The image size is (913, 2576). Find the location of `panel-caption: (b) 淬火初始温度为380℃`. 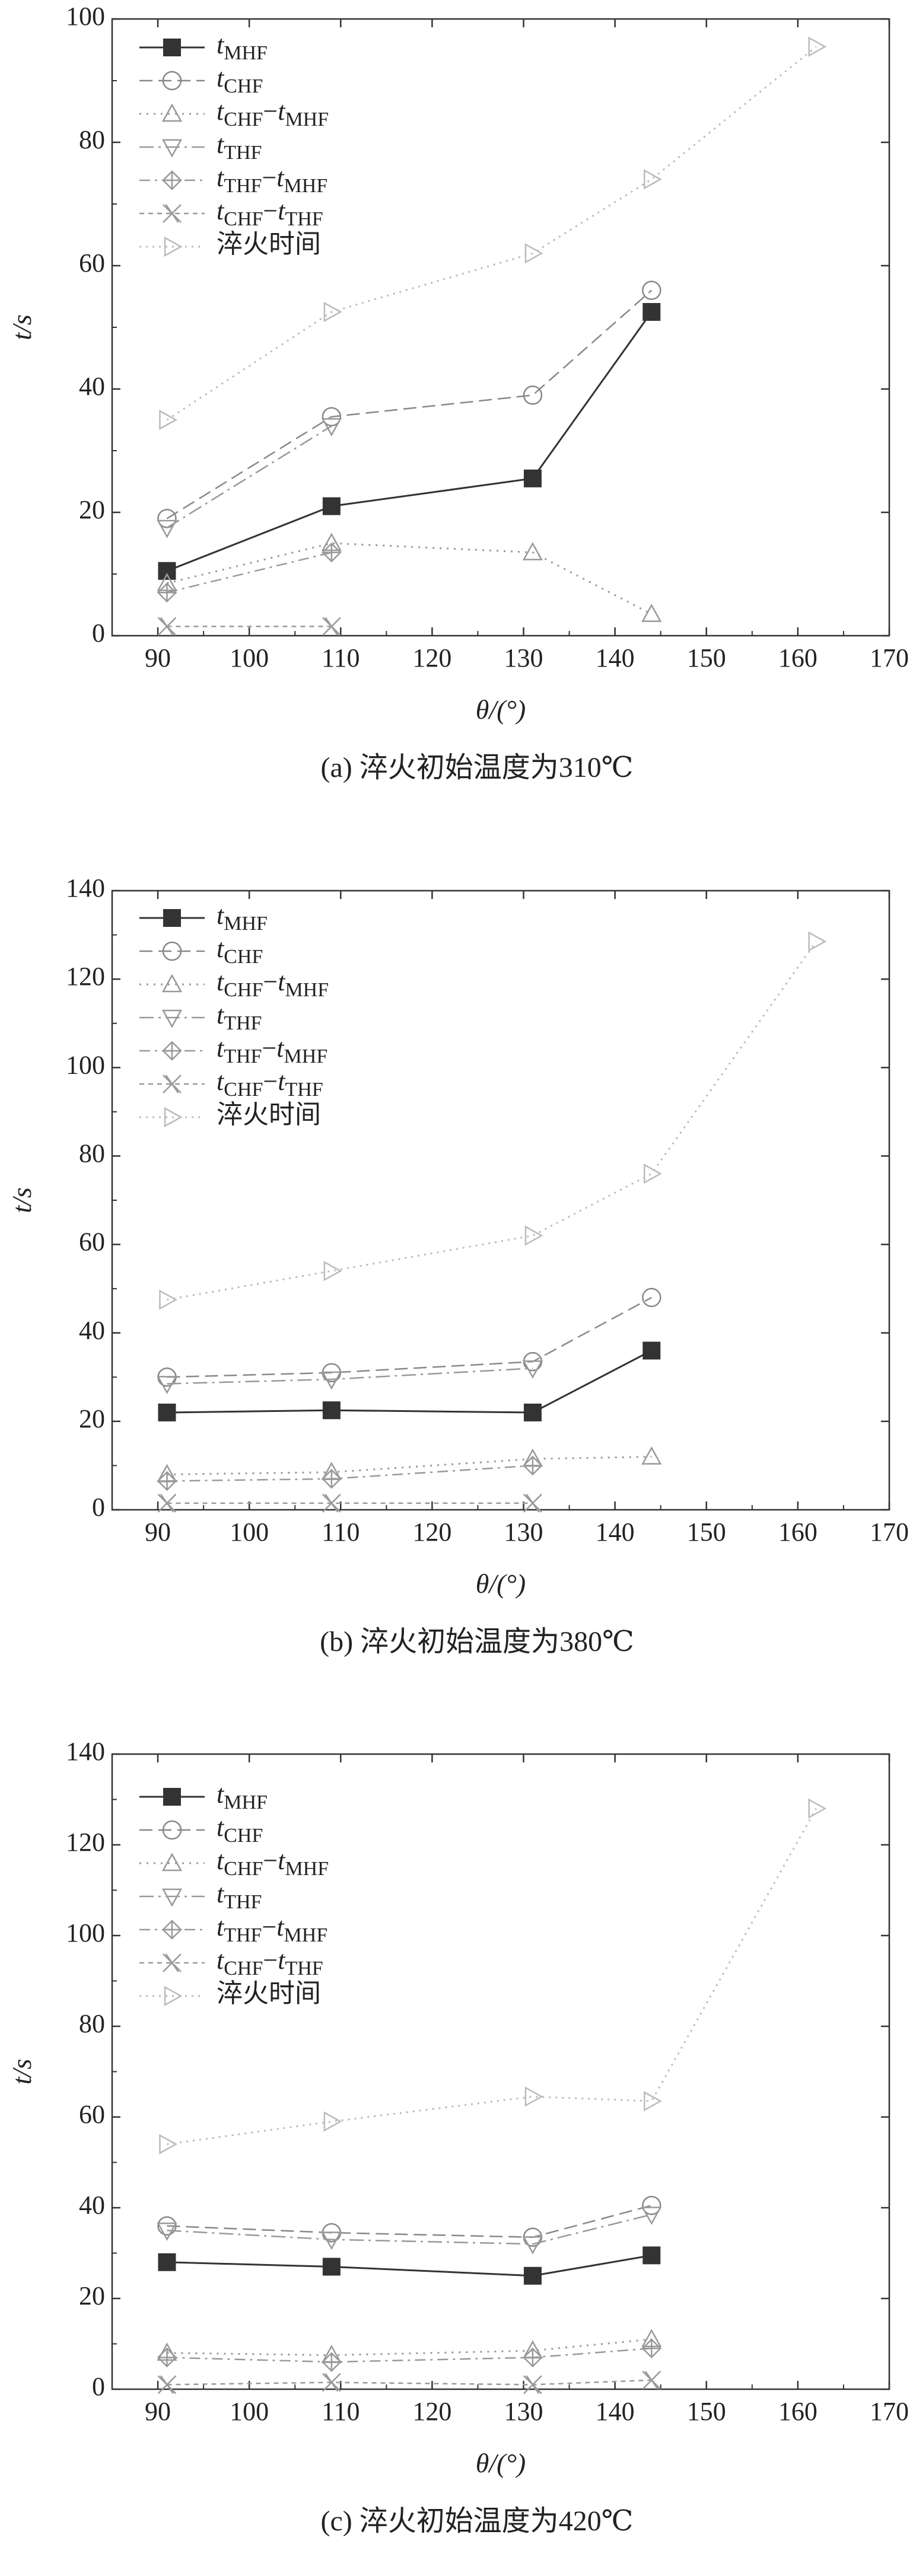

panel-caption: (b) 淬火初始温度为380℃ is located at coordinates (477, 1641).